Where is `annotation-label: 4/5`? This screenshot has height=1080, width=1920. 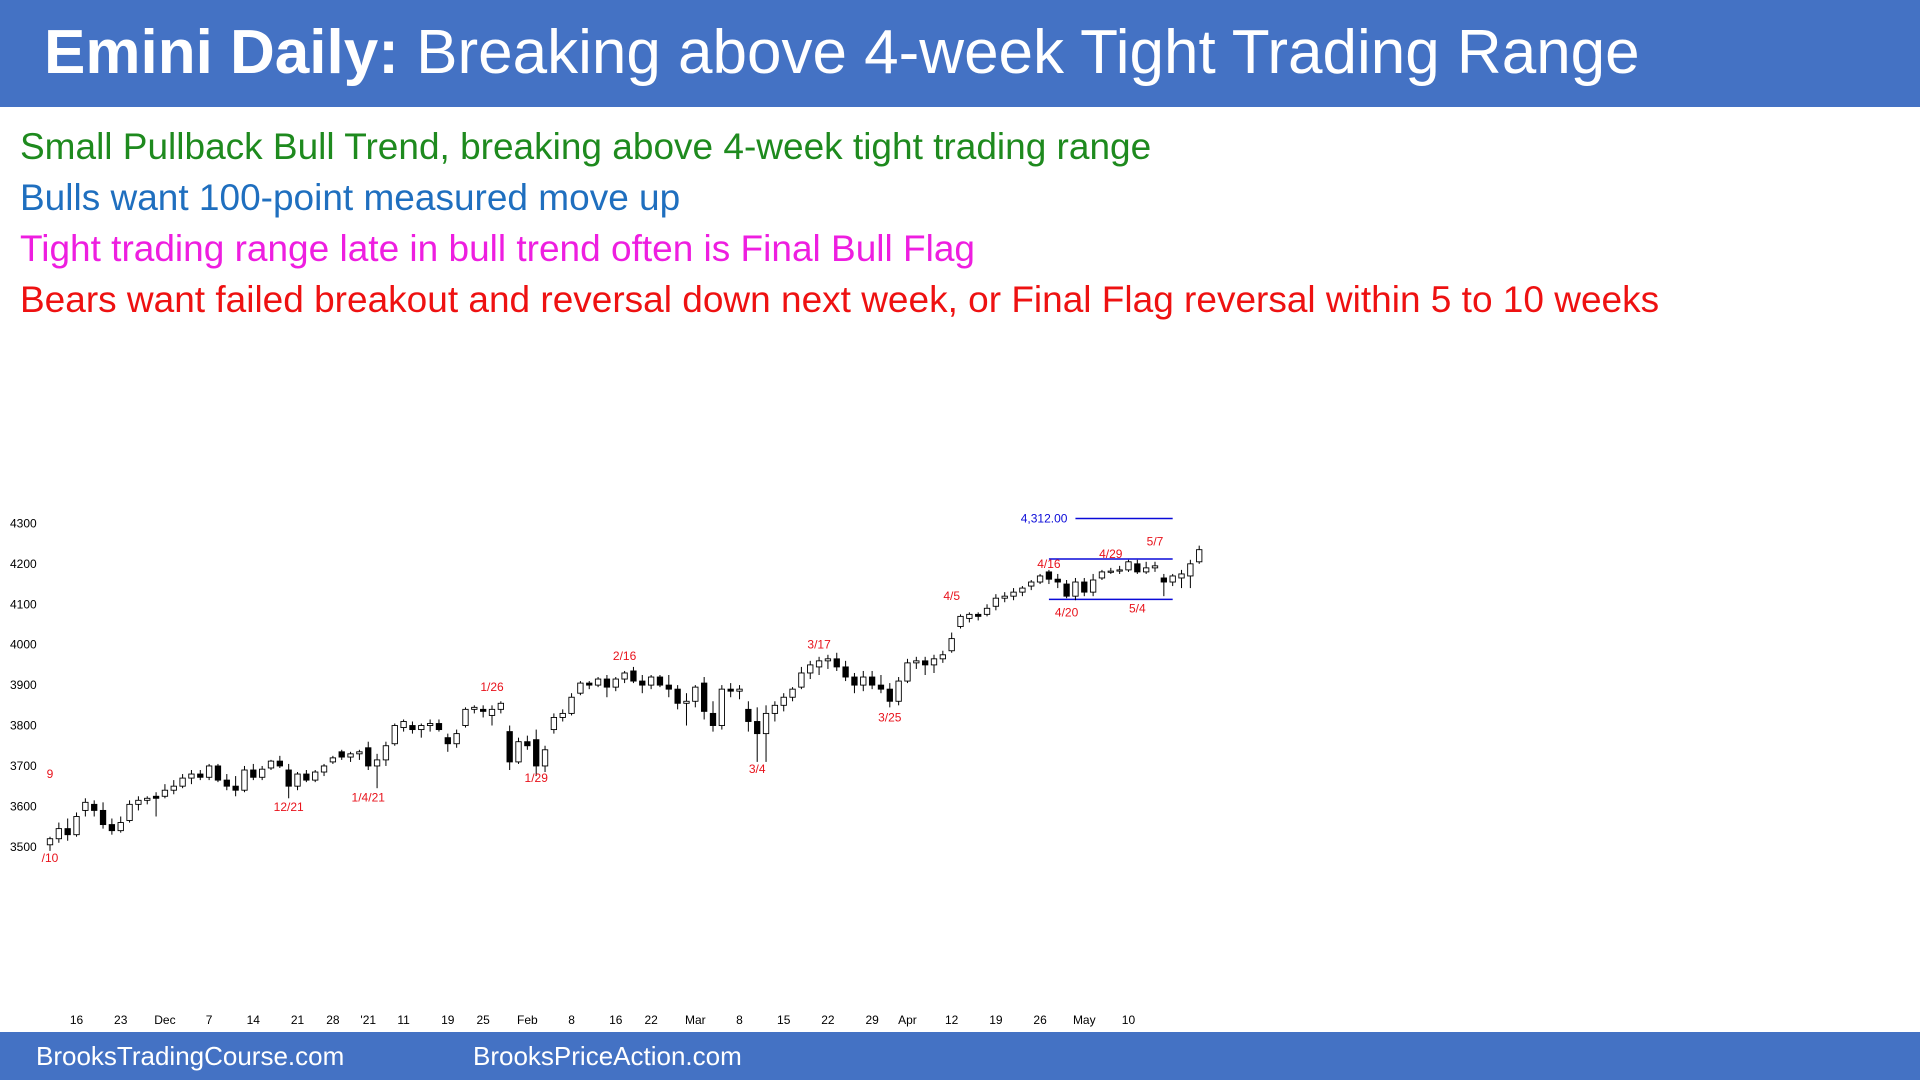
annotation-label: 4/5 is located at coordinates (951, 596).